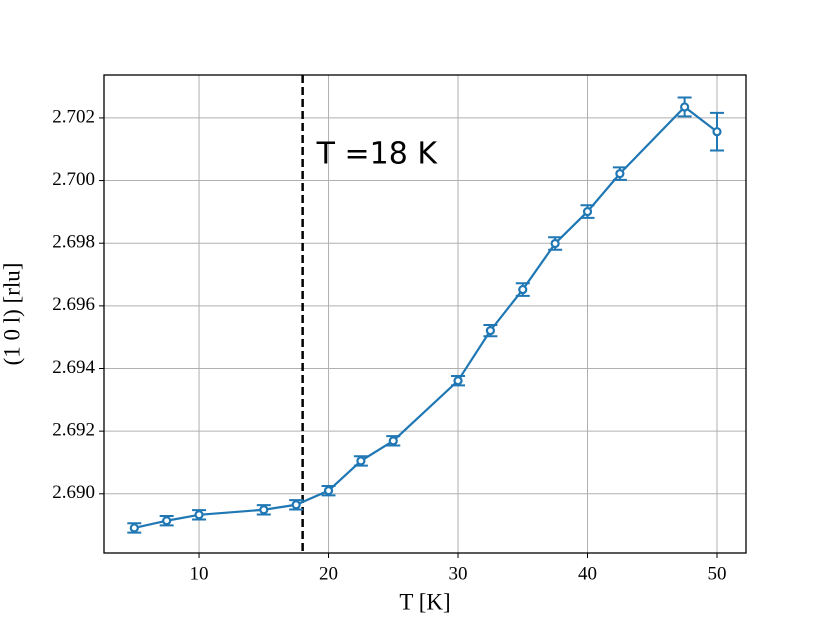 The height and width of the screenshot is (623, 830). What do you see at coordinates (458, 573) in the screenshot?
I see `x-tick-label: 30` at bounding box center [458, 573].